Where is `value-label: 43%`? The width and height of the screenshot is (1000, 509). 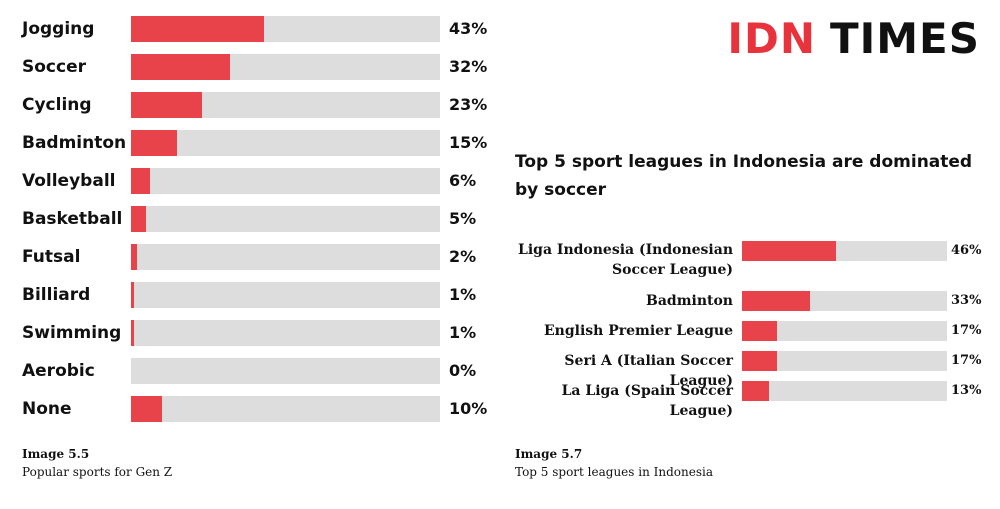 value-label: 43% is located at coordinates (468, 28).